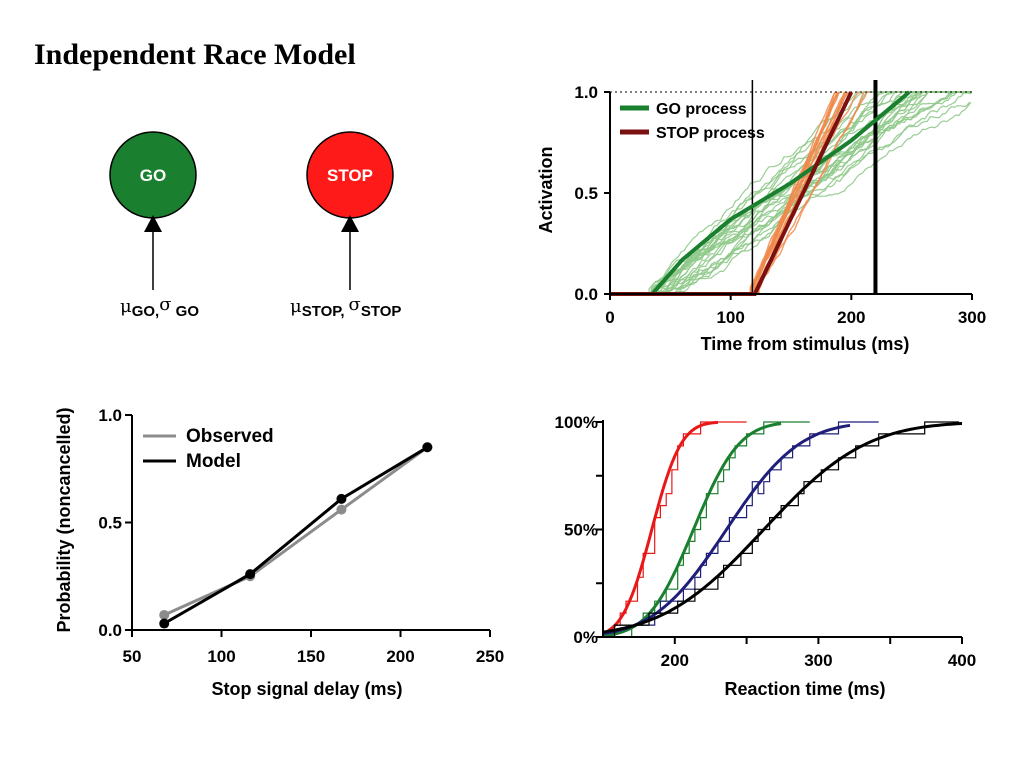 This screenshot has width=1024, height=768. What do you see at coordinates (962, 660) in the screenshot?
I see `rt-x-tick-label: 400` at bounding box center [962, 660].